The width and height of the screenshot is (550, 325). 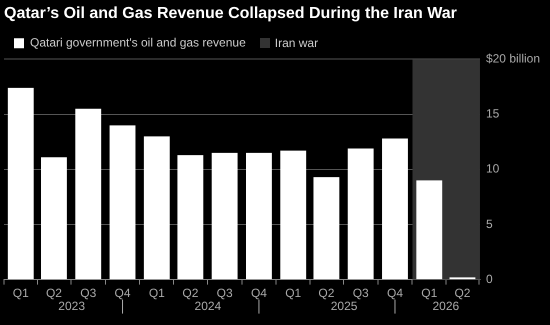 I want to click on legend-label: Iran war, so click(x=296, y=43).